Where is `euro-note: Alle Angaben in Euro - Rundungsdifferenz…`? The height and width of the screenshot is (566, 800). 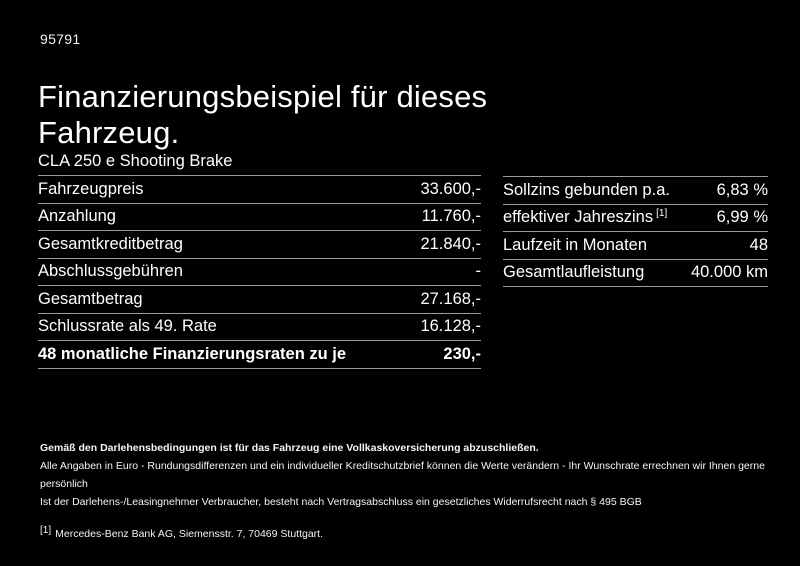
euro-note: Alle Angaben in Euro - Rundungsdifferenz… is located at coordinates (402, 475).